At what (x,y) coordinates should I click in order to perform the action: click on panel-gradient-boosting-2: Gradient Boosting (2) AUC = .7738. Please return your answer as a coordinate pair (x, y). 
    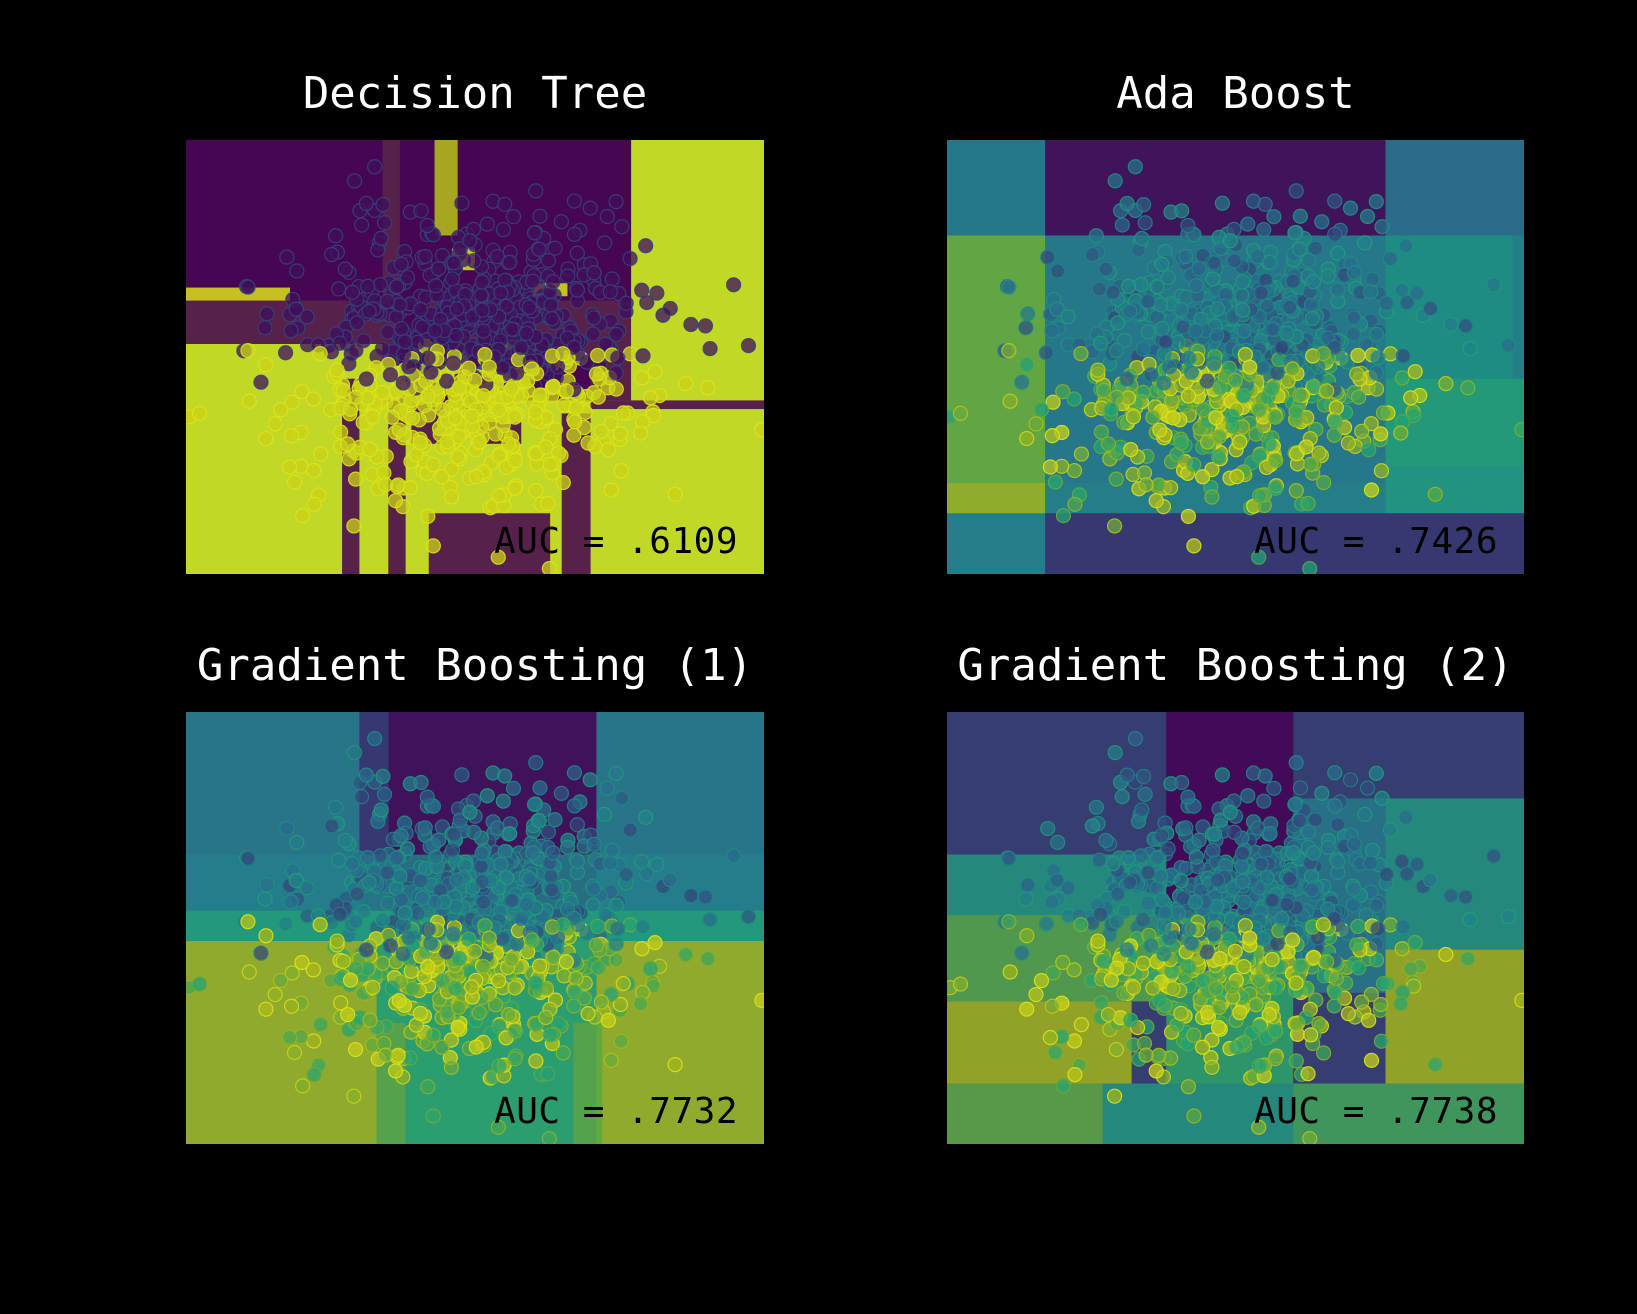
    Looking at the image, I should click on (1235, 888).